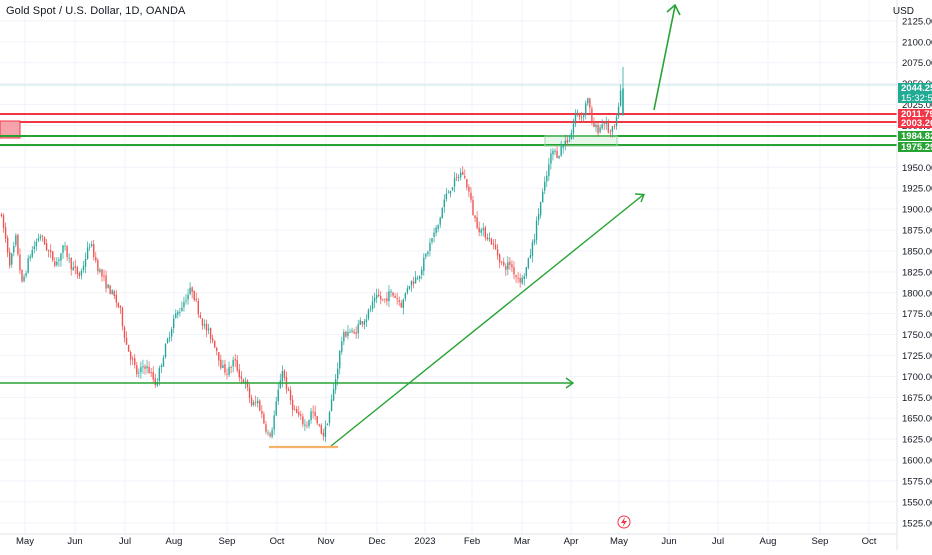  Describe the element at coordinates (916, 88) in the screenshot. I see `price-tag-label: 2044.250` at that location.